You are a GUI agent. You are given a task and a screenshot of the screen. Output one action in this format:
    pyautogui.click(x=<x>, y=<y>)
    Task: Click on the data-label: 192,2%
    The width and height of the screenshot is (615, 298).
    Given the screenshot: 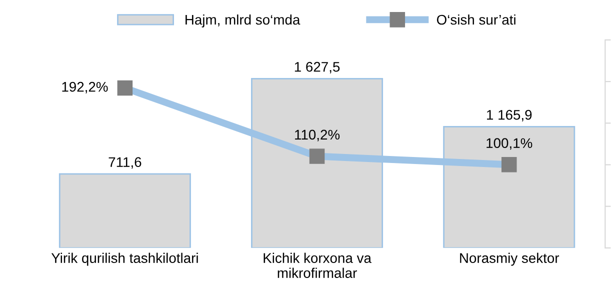 What is the action you would take?
    pyautogui.click(x=85, y=88)
    